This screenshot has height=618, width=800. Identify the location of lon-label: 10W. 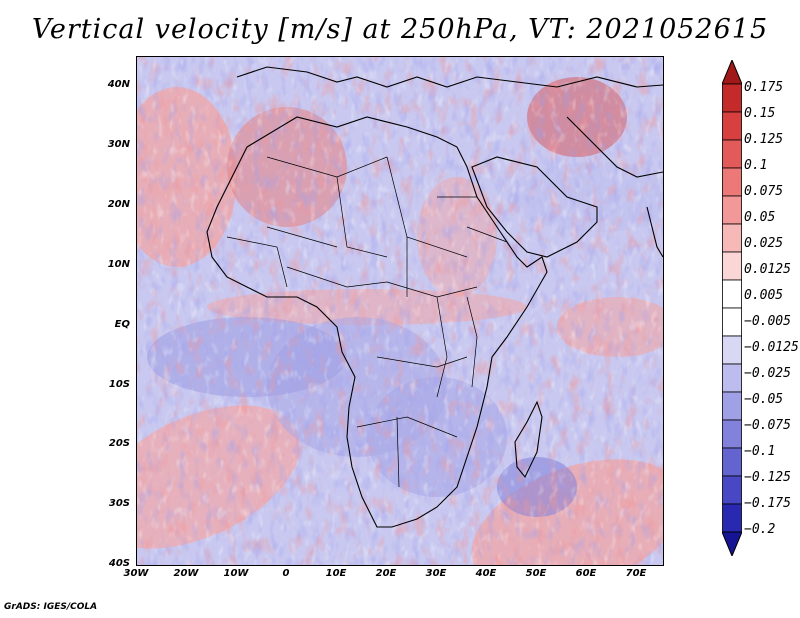
(236, 573).